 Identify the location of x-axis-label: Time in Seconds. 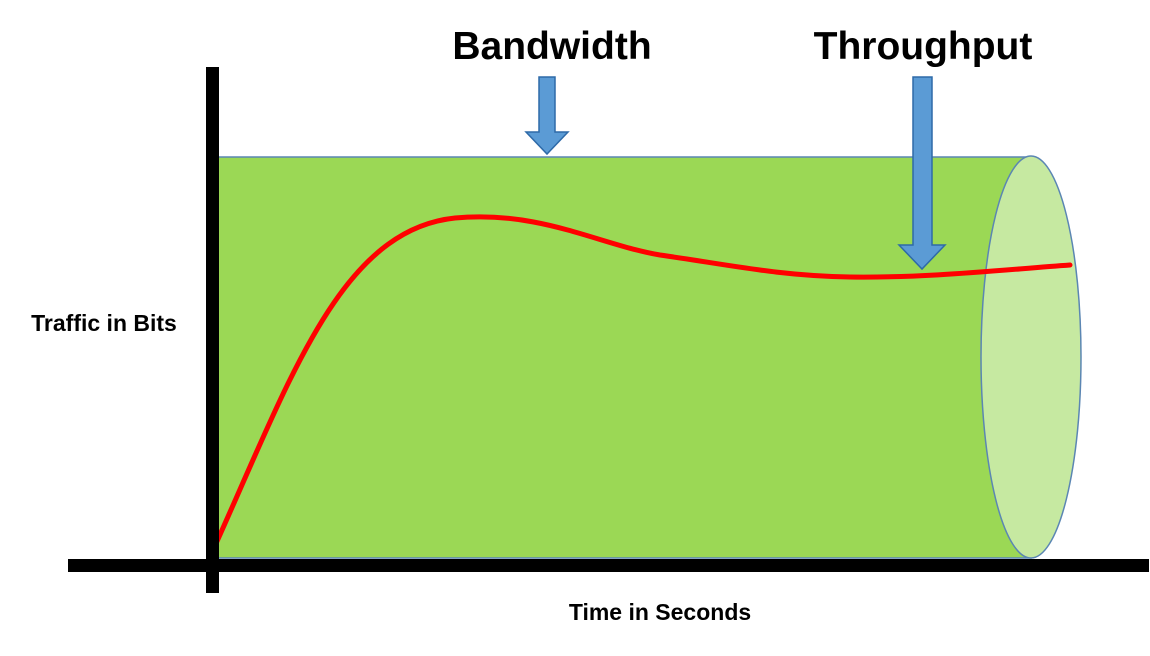
(660, 612).